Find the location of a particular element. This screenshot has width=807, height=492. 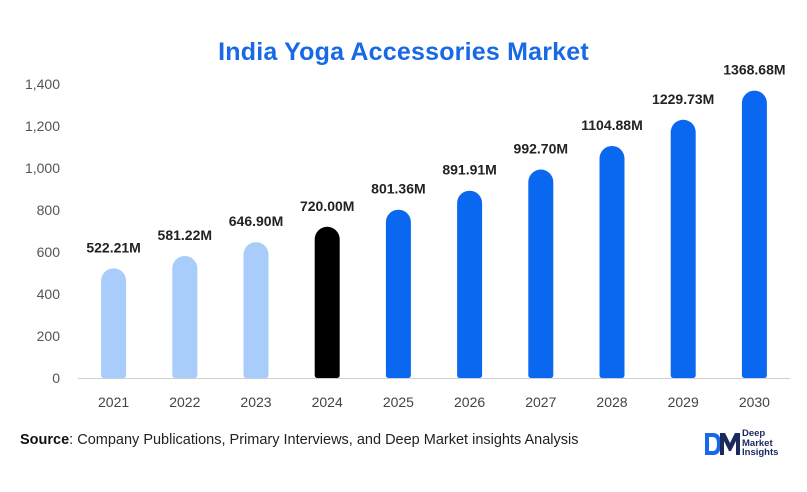

chart-title: India Yoga Accessories Market is located at coordinates (403, 52).